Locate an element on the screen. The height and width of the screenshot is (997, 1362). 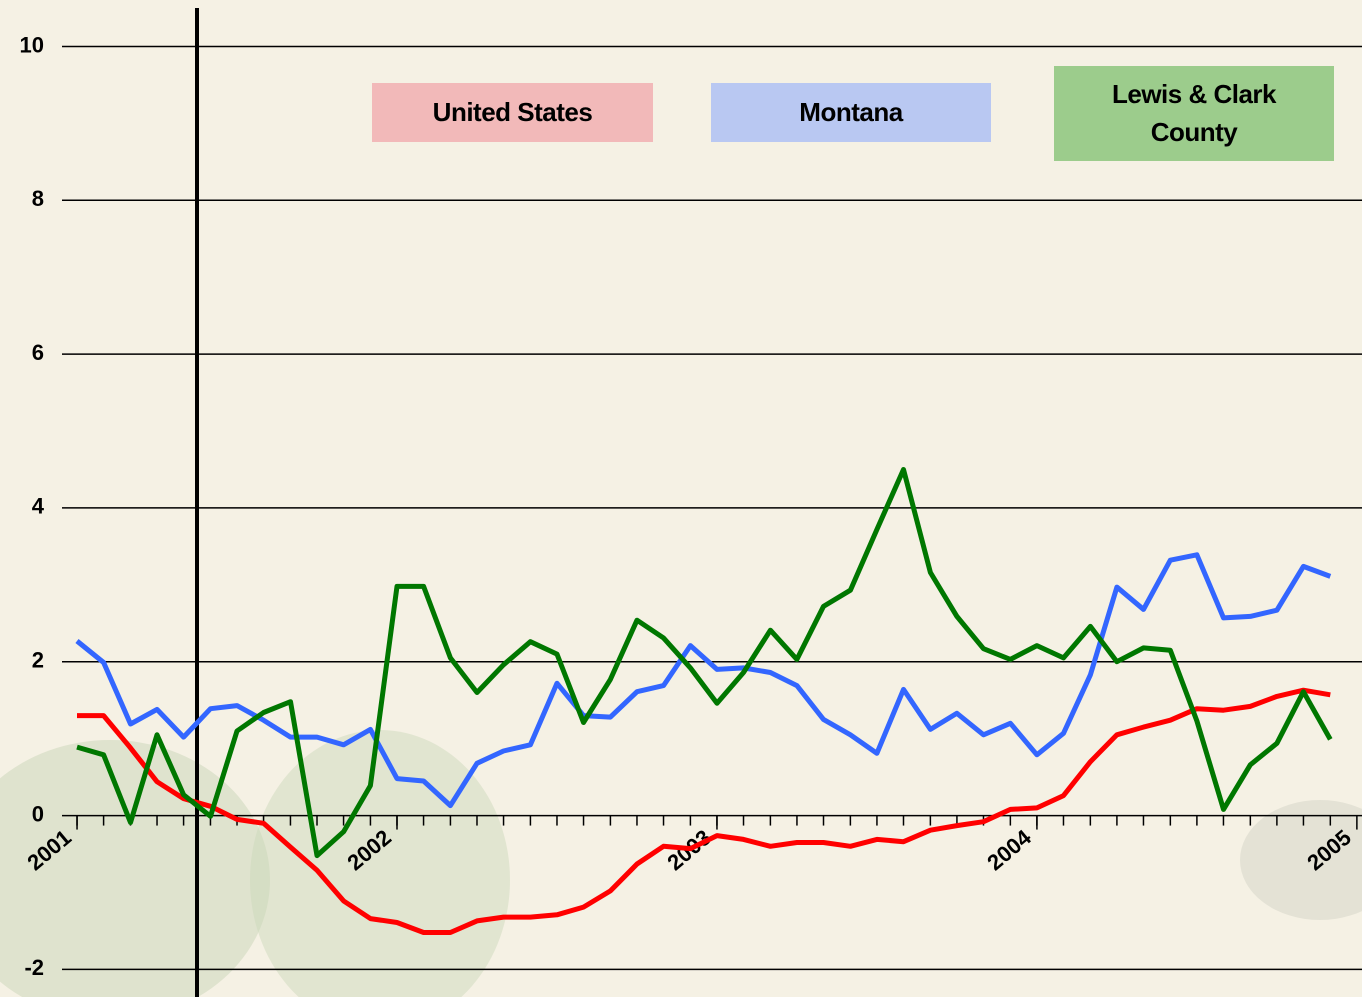
legend-item: Lewis & Clark County is located at coordinates (1194, 113).